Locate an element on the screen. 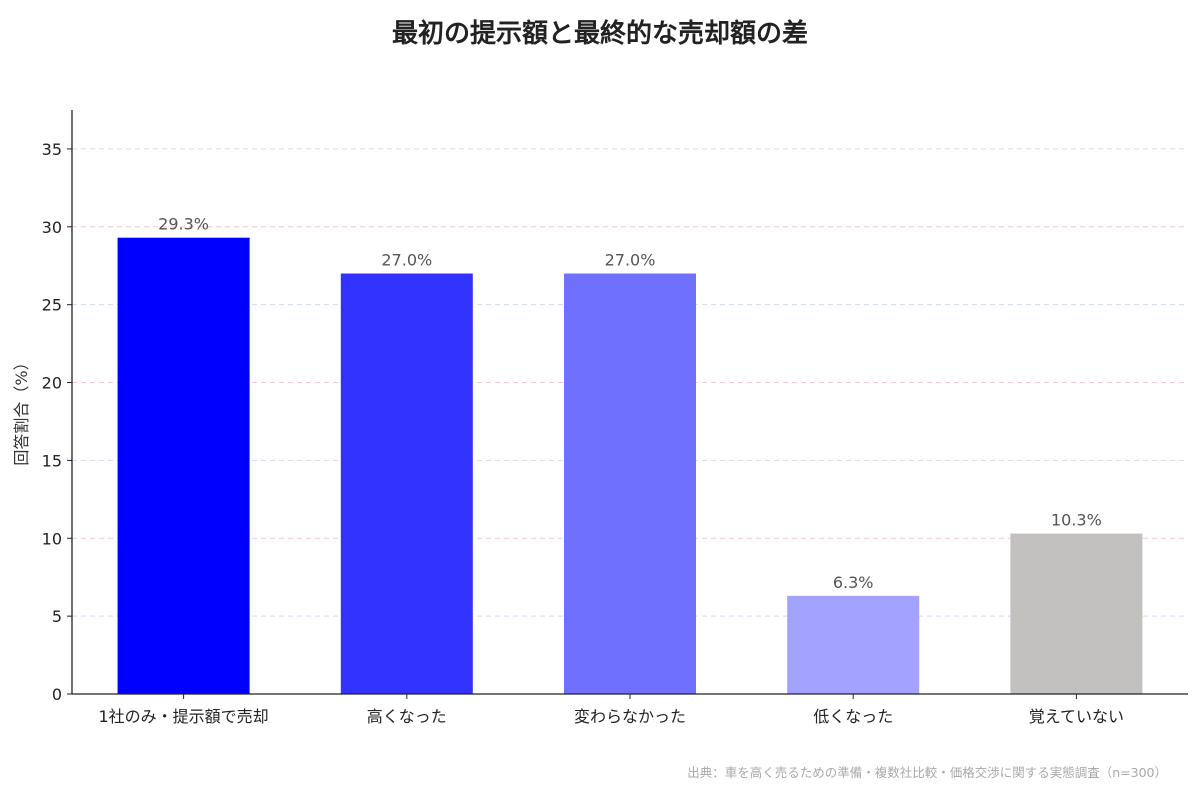 The image size is (1200, 800). y-tick-label: 5 is located at coordinates (57, 616).